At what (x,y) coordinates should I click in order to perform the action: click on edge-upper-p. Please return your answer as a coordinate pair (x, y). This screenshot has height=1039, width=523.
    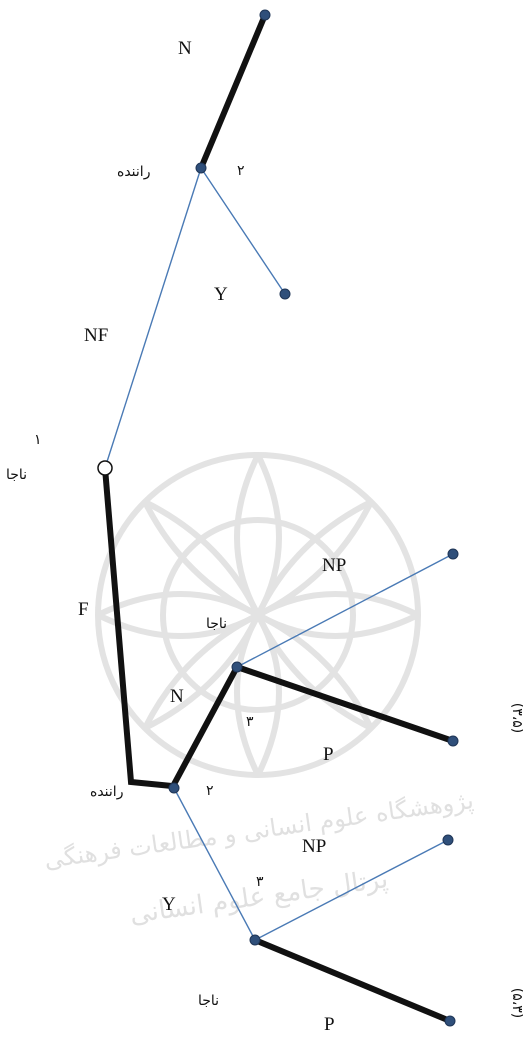
    Looking at the image, I should click on (345, 704).